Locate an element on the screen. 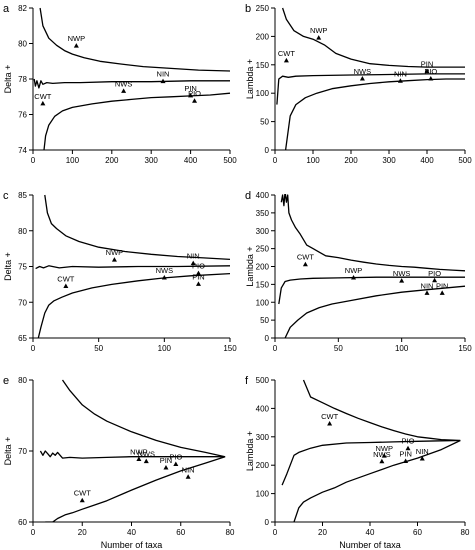 The width and height of the screenshot is (475, 550). panel-letter: a is located at coordinates (6, 9).